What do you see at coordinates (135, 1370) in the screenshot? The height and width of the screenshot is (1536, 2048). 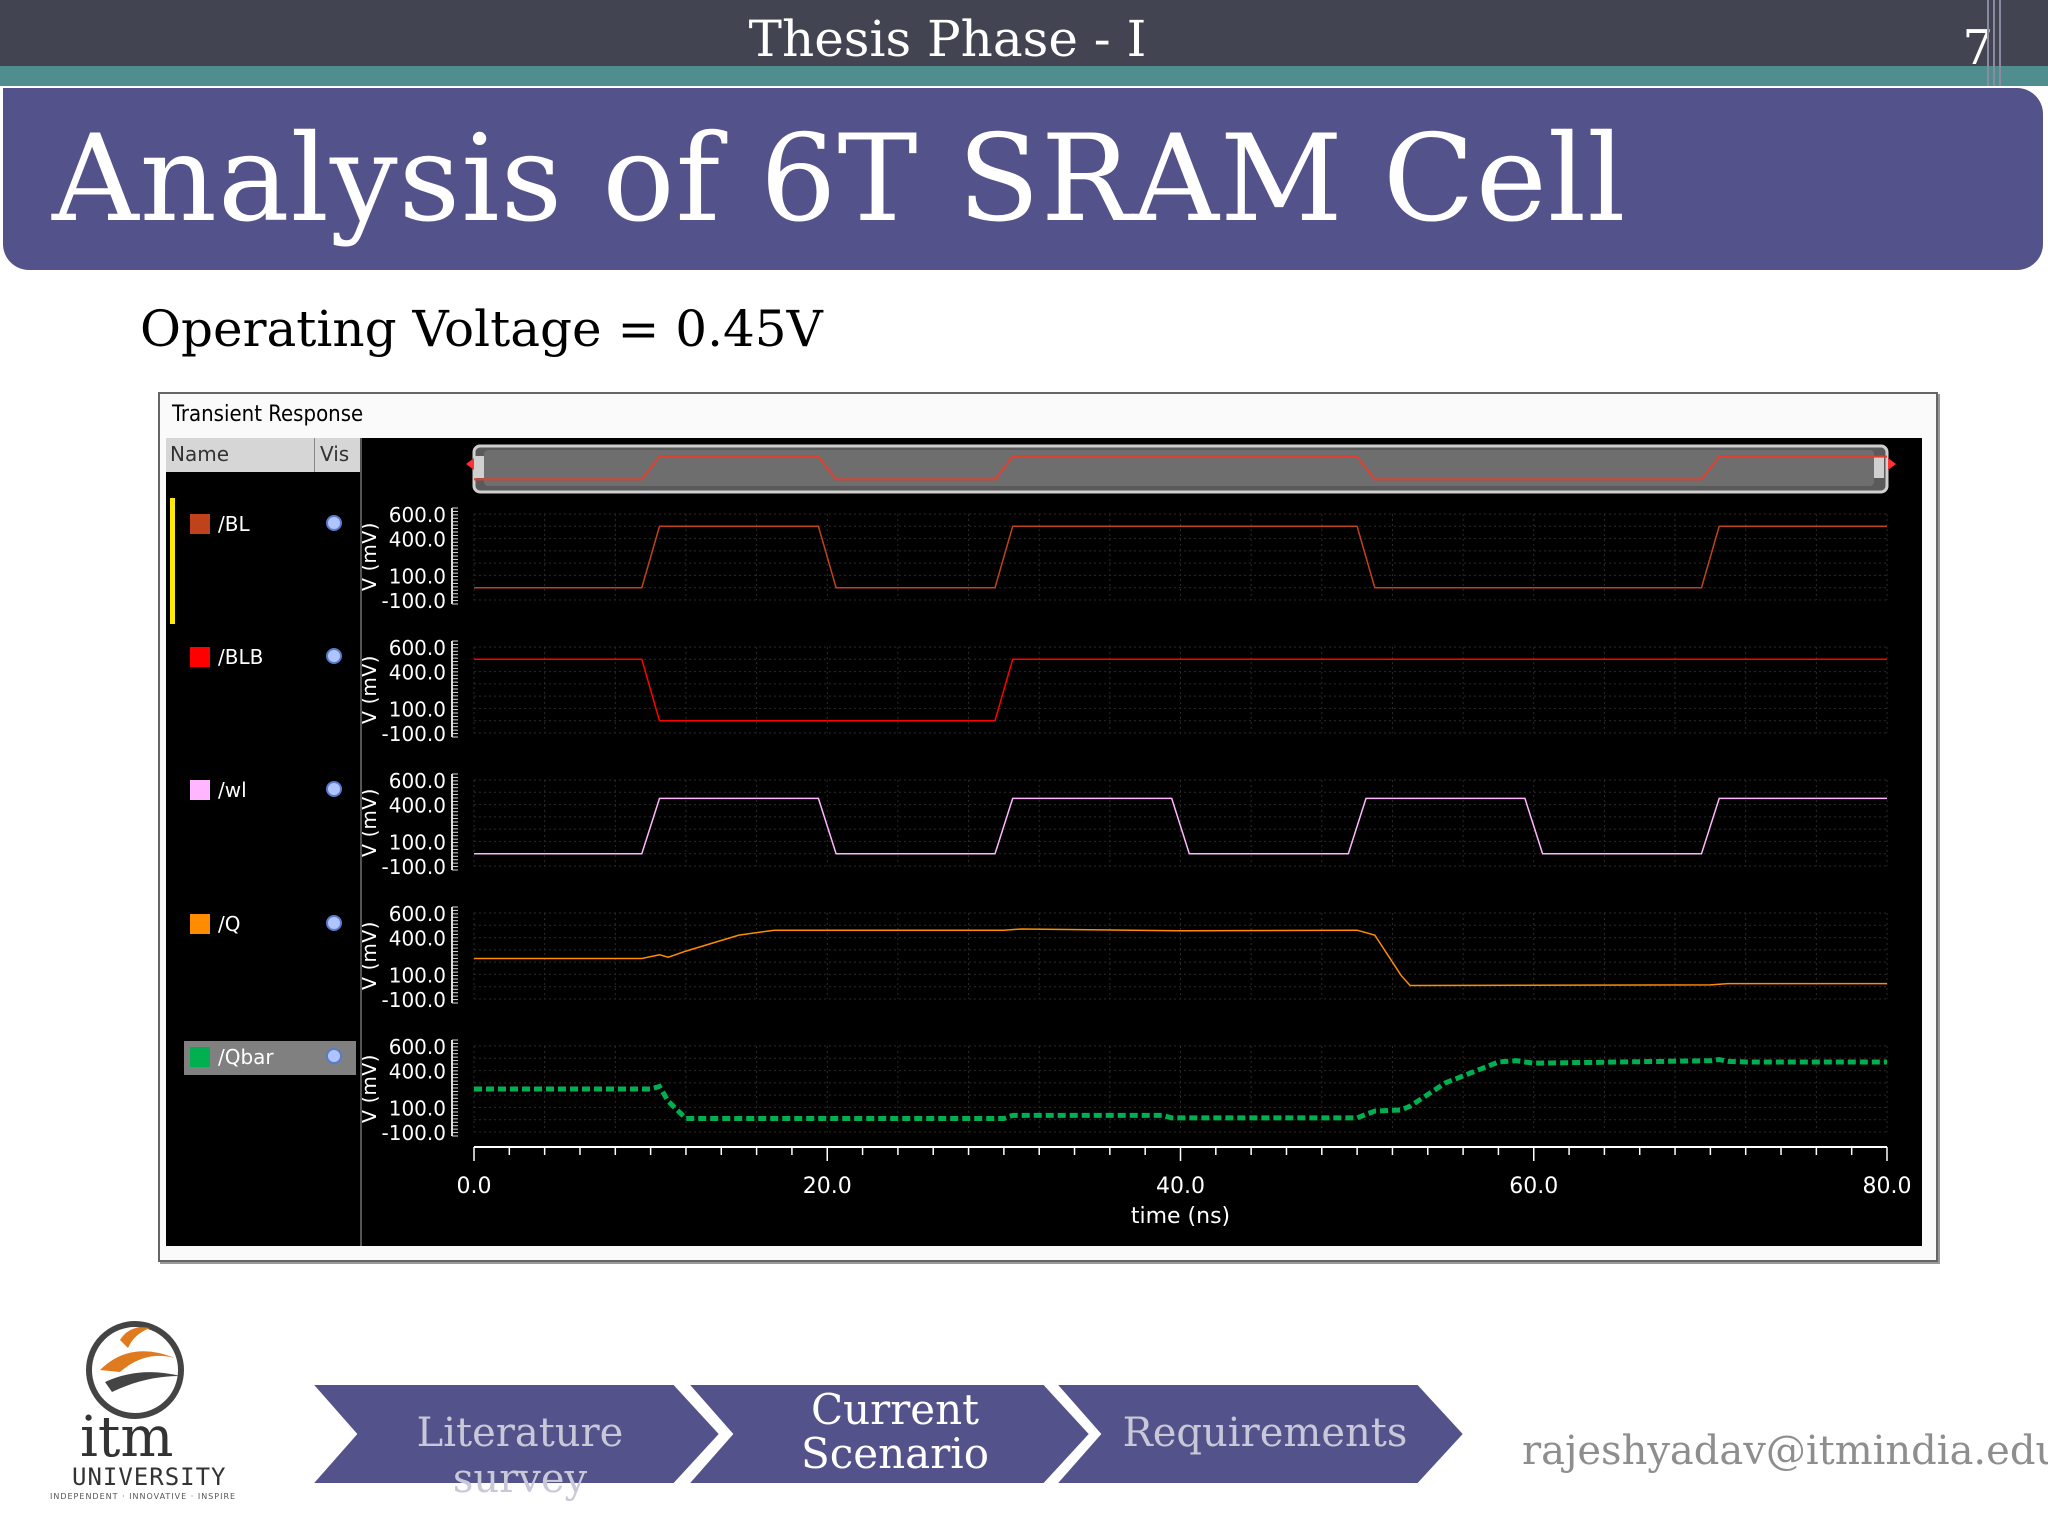 I see `itm-university-logo` at bounding box center [135, 1370].